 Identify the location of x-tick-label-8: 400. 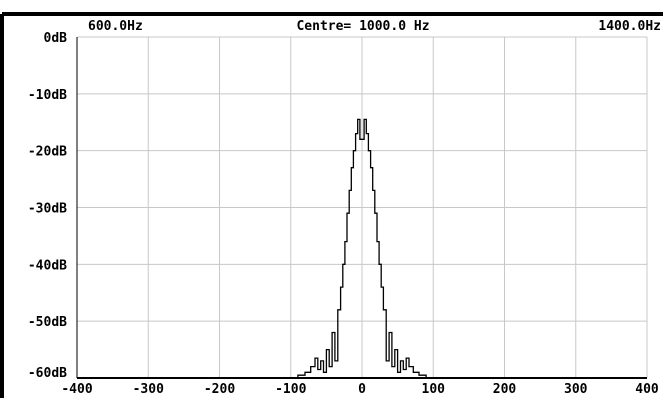
(647, 389).